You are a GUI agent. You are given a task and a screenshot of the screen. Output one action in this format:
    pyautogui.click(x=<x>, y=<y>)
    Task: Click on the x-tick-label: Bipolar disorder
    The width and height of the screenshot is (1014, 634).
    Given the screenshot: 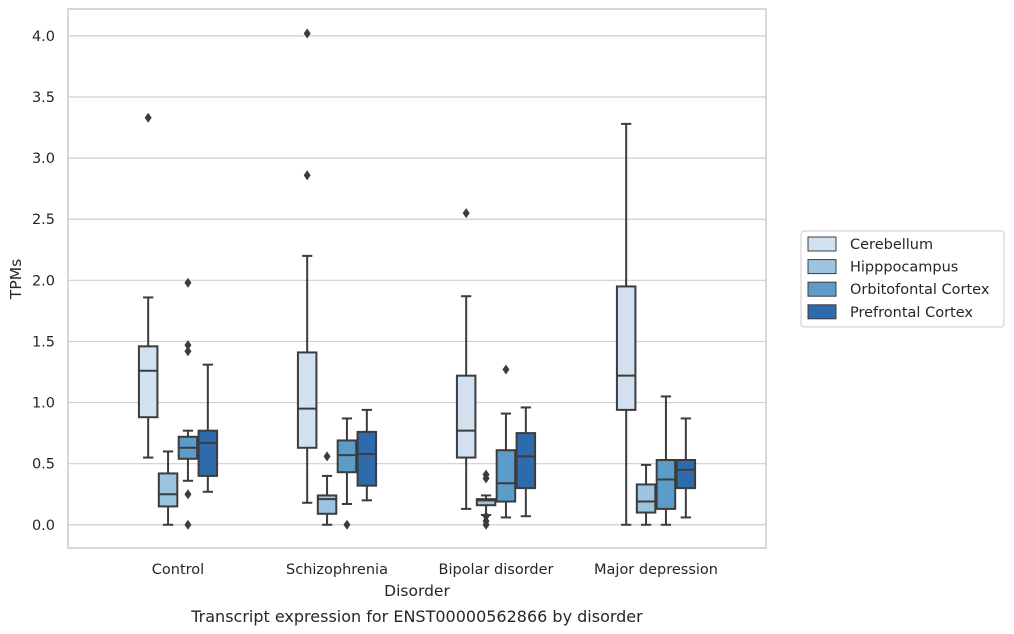 What is the action you would take?
    pyautogui.click(x=496, y=570)
    